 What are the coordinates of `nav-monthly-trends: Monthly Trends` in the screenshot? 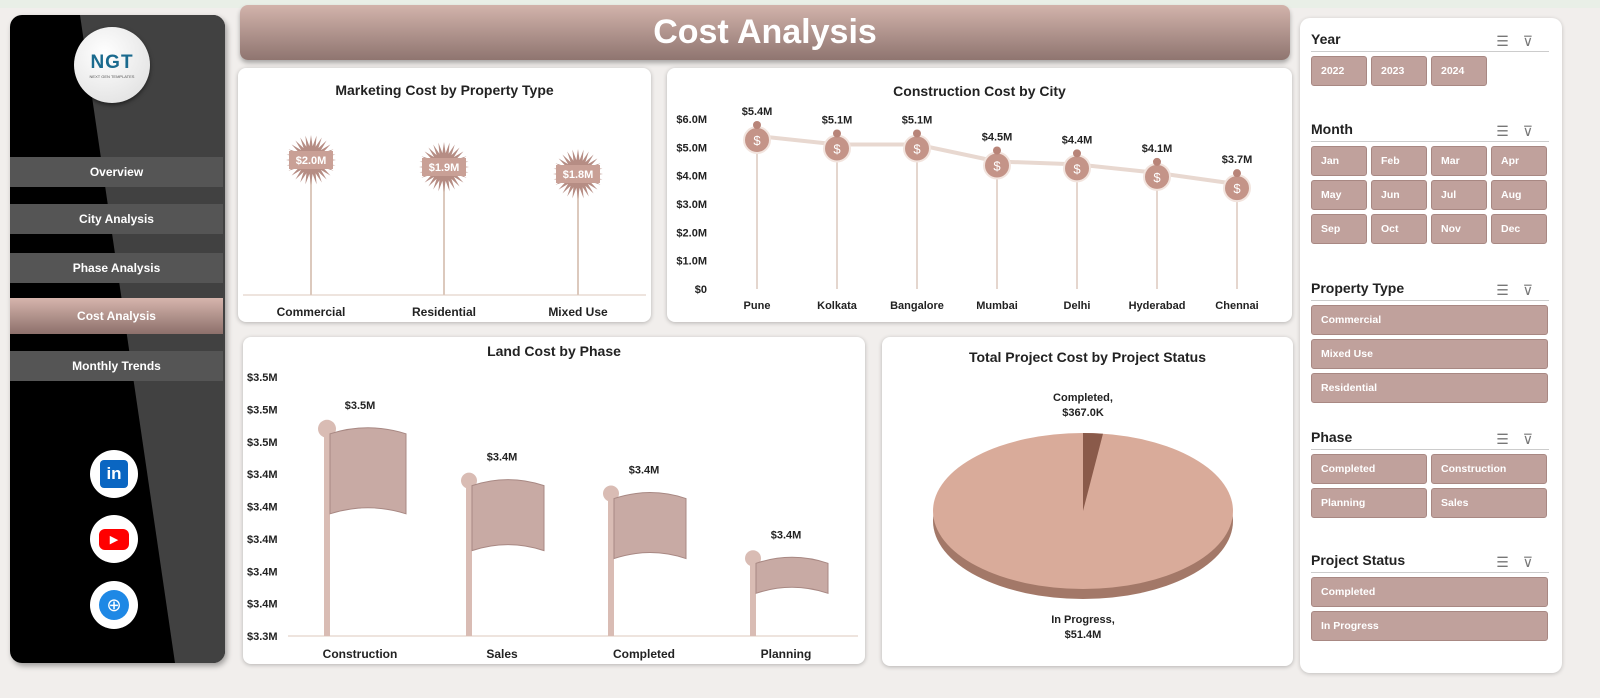 It's located at (116, 366).